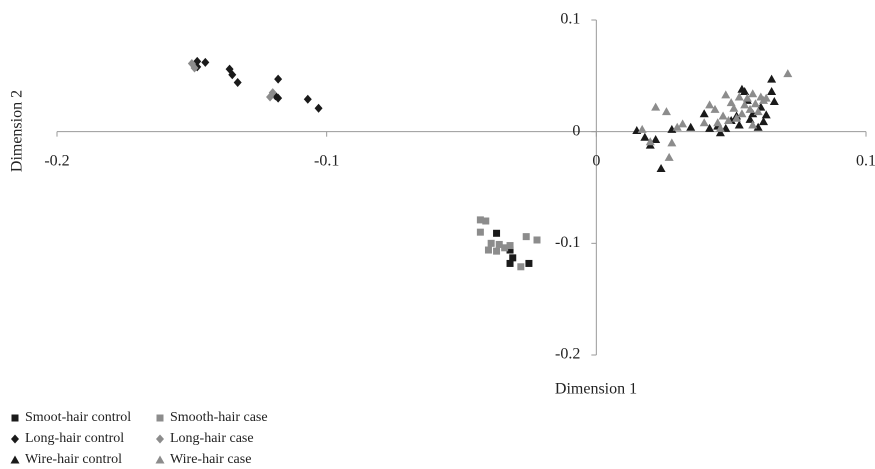 This screenshot has width=875, height=469. What do you see at coordinates (570, 19) in the screenshot?
I see `y-tick-label: 0.1` at bounding box center [570, 19].